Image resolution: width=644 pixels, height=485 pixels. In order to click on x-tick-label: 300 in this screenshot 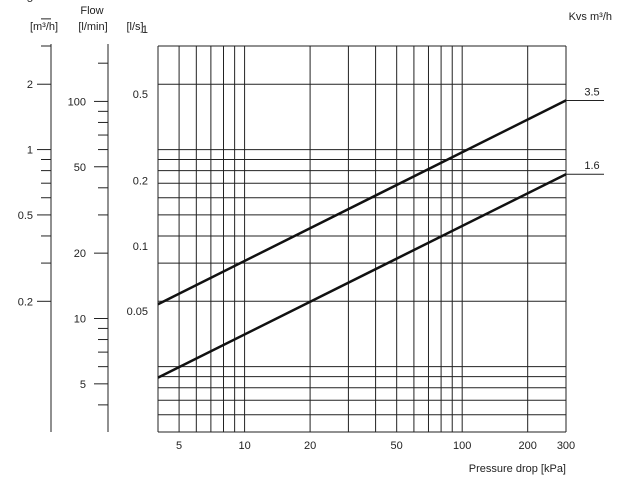, I will do `click(566, 446)`.